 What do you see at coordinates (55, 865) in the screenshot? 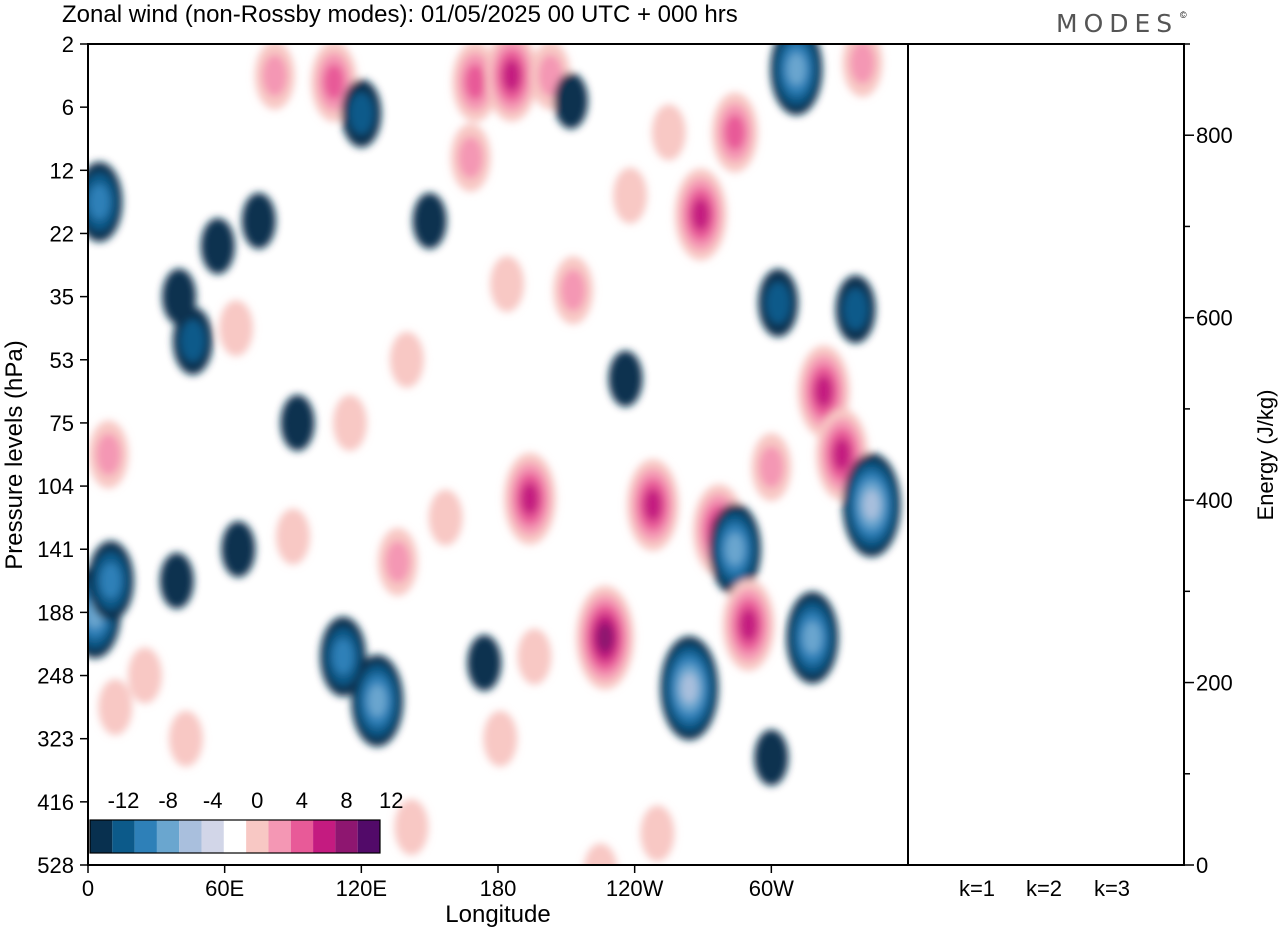
I see `y-tick-label: 528` at bounding box center [55, 865].